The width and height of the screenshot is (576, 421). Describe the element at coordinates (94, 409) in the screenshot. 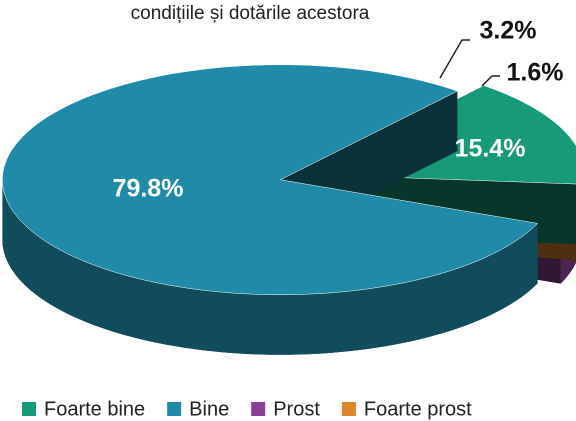

I see `legend-label: Foarte bine` at that location.